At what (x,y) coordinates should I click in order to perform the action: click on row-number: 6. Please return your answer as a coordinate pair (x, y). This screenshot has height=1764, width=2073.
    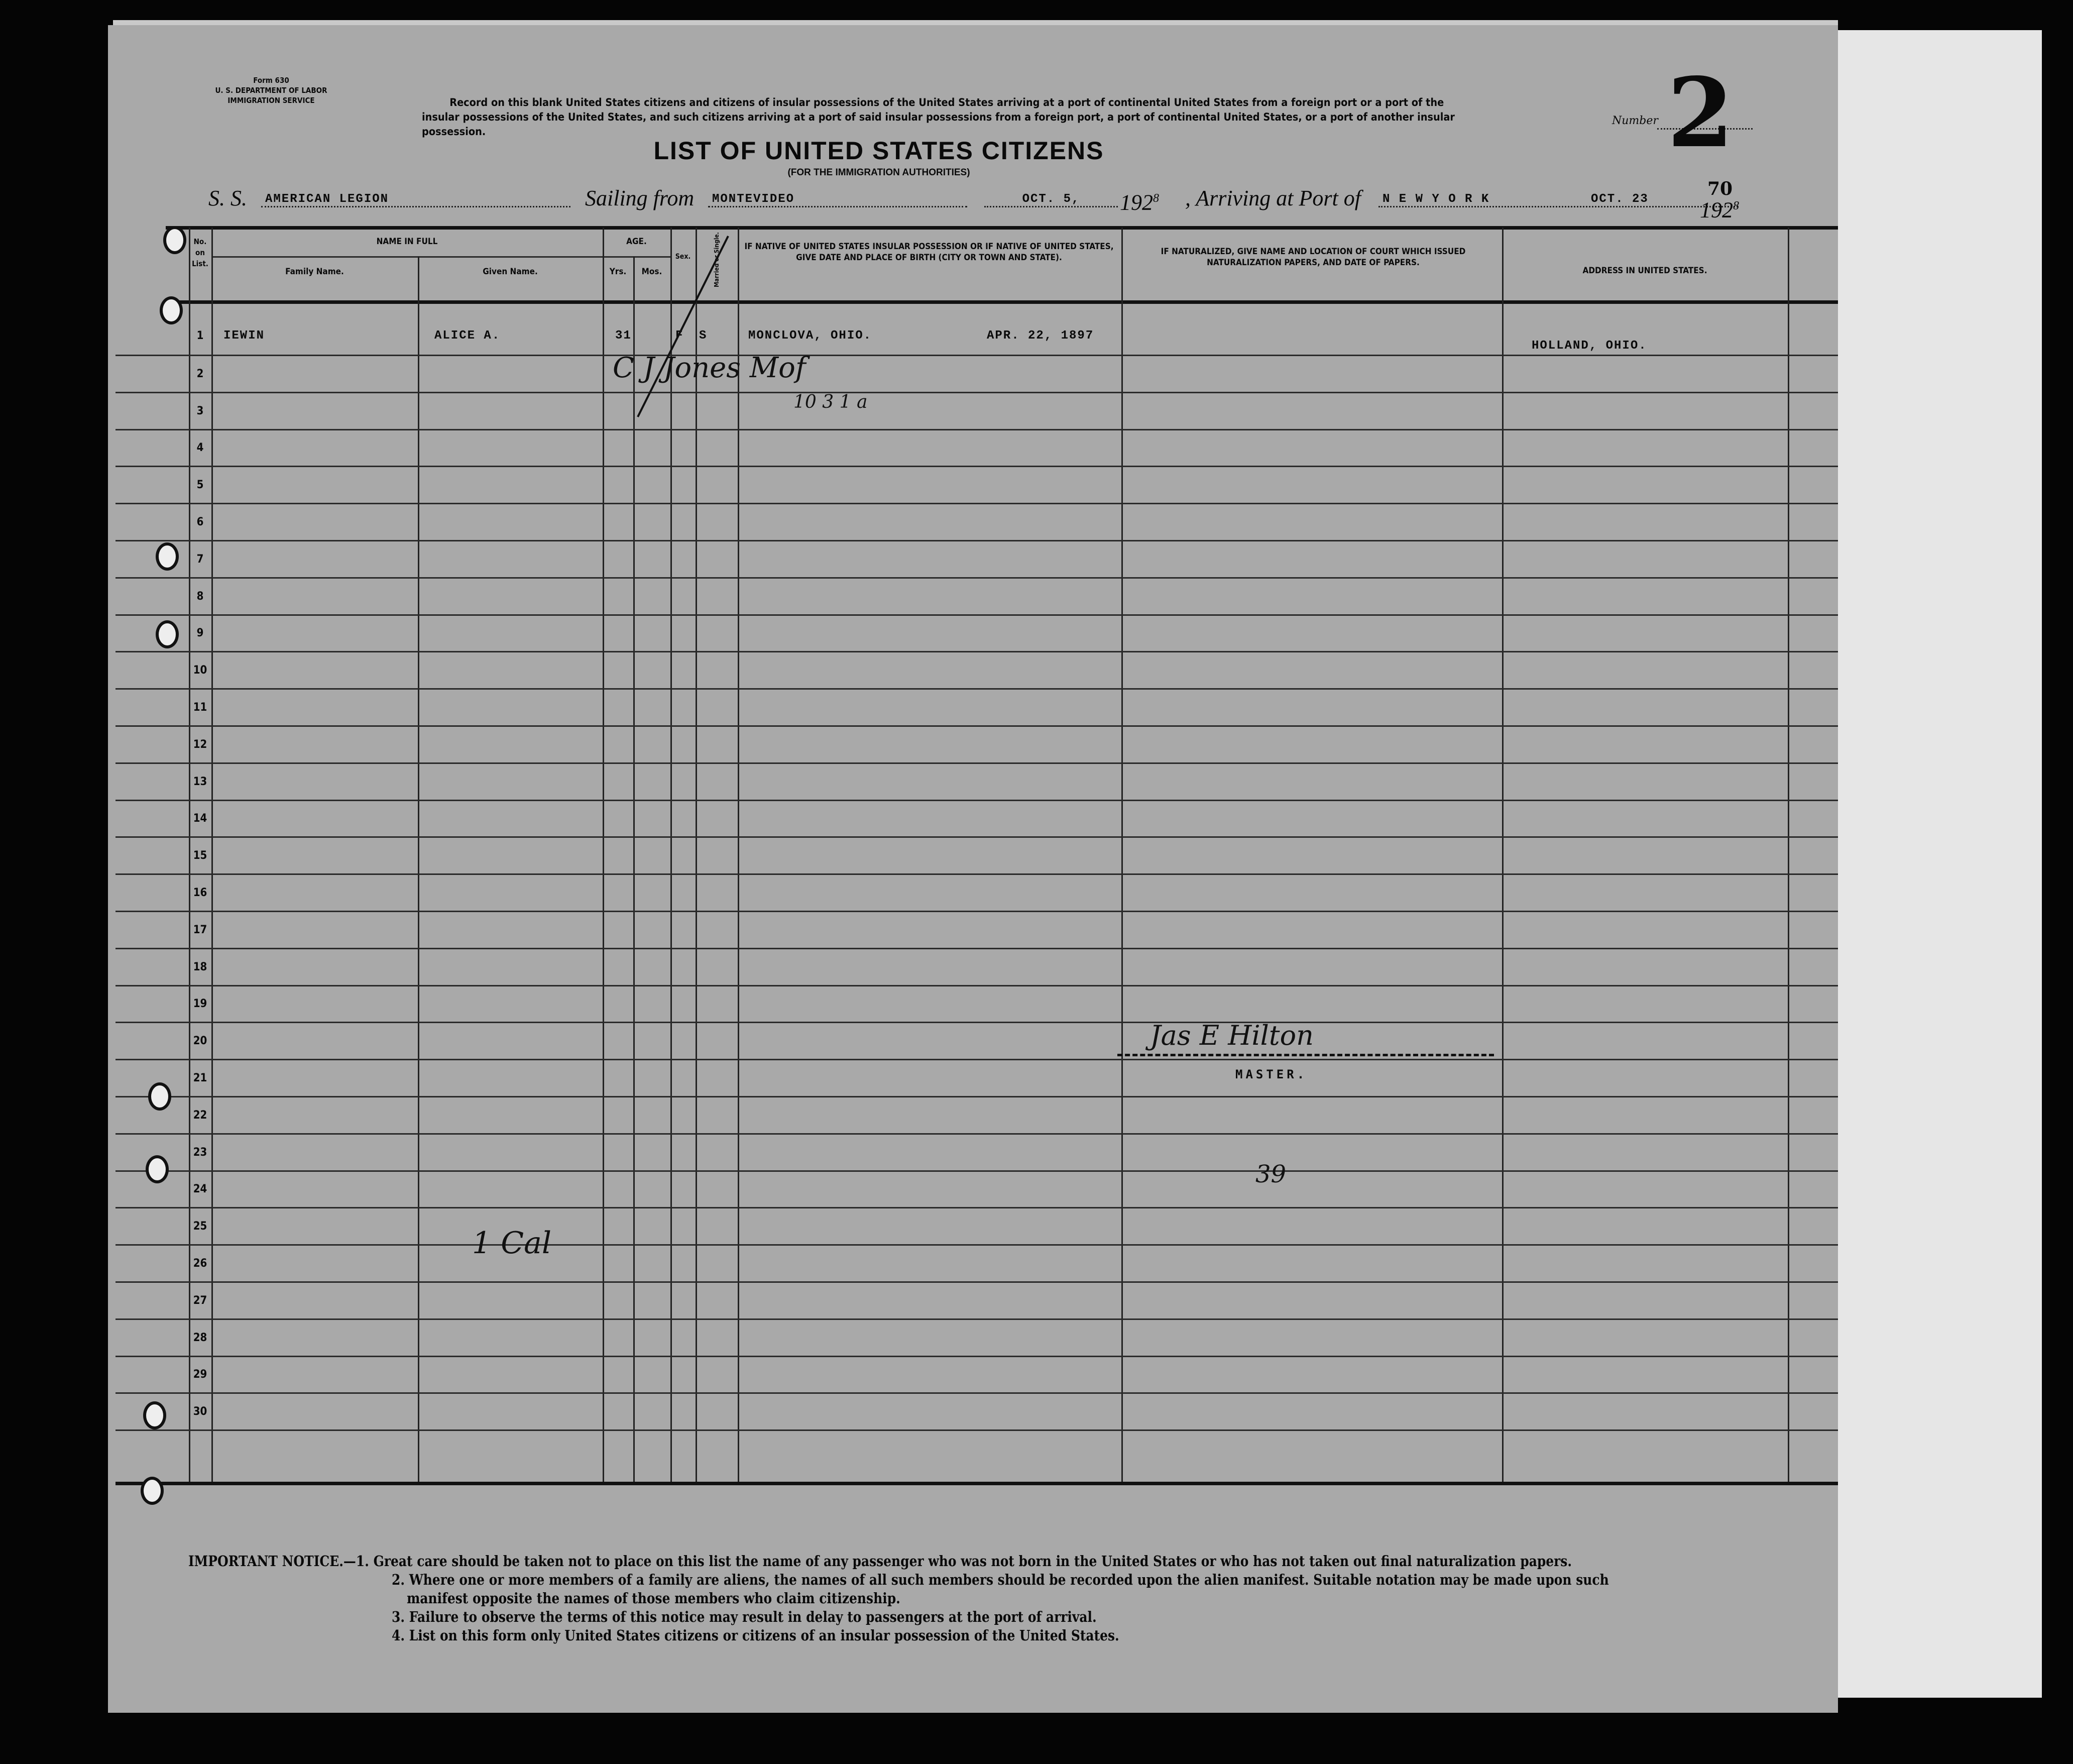
    Looking at the image, I should click on (200, 522).